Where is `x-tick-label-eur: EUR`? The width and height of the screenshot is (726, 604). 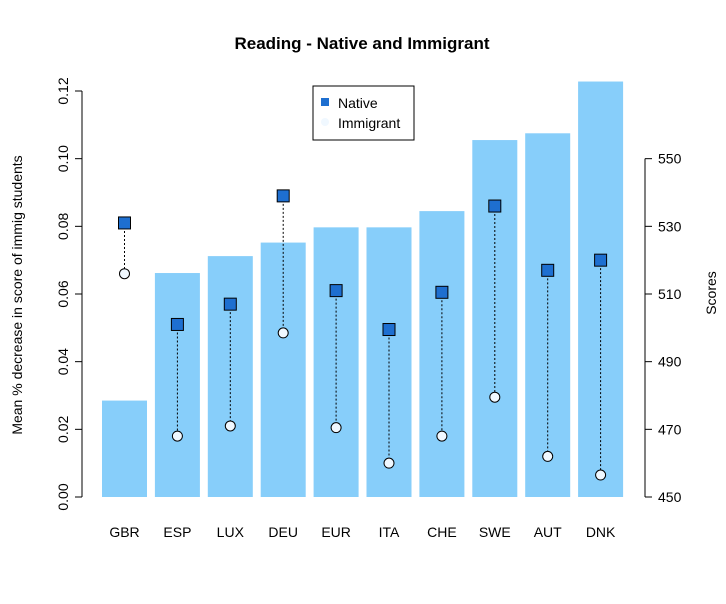
x-tick-label-eur: EUR is located at coordinates (336, 532).